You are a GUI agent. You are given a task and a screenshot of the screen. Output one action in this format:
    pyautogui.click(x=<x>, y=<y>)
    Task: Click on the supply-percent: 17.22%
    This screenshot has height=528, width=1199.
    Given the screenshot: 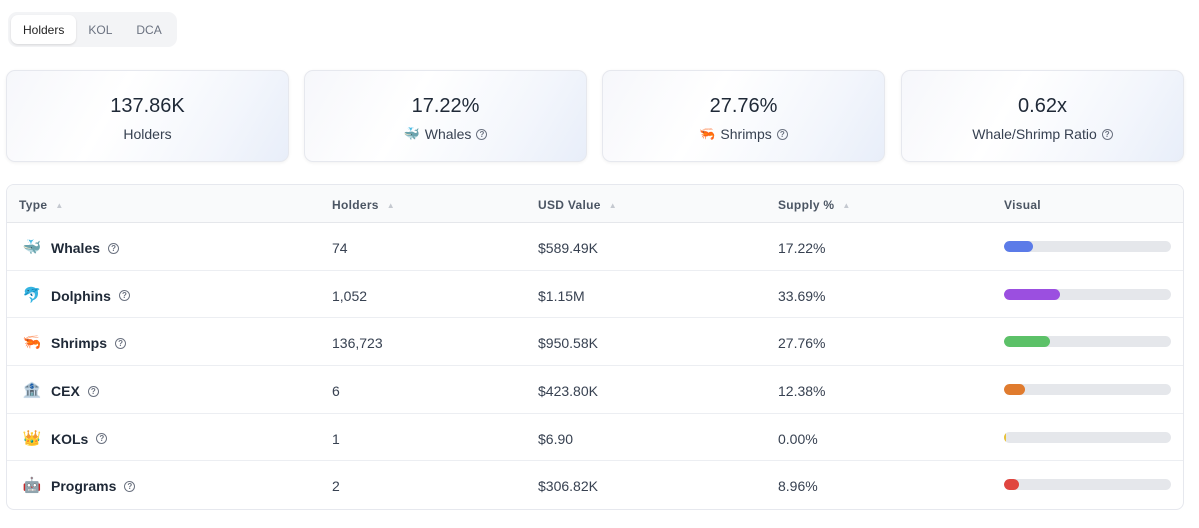 What is the action you would take?
    pyautogui.click(x=802, y=248)
    